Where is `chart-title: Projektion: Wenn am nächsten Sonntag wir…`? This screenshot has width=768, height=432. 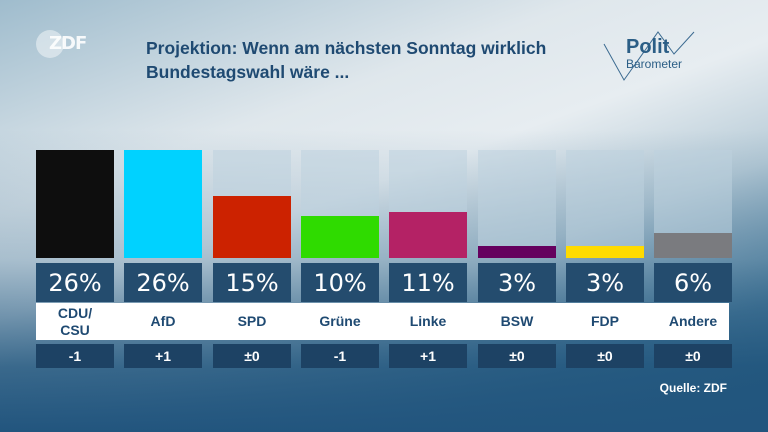
chart-title: Projektion: Wenn am nächsten Sonntag wir… is located at coordinates (366, 60).